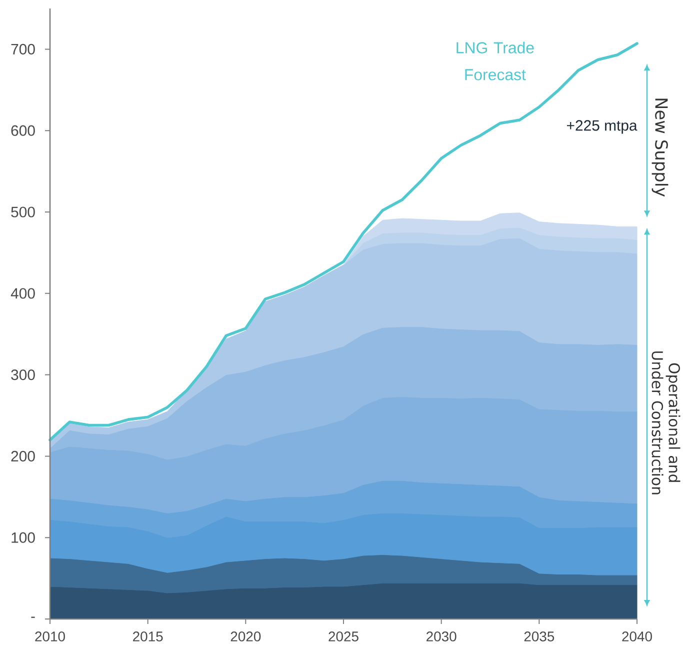 This screenshot has width=683, height=660. Describe the element at coordinates (50, 637) in the screenshot. I see `x-tick-label: 2010` at that location.